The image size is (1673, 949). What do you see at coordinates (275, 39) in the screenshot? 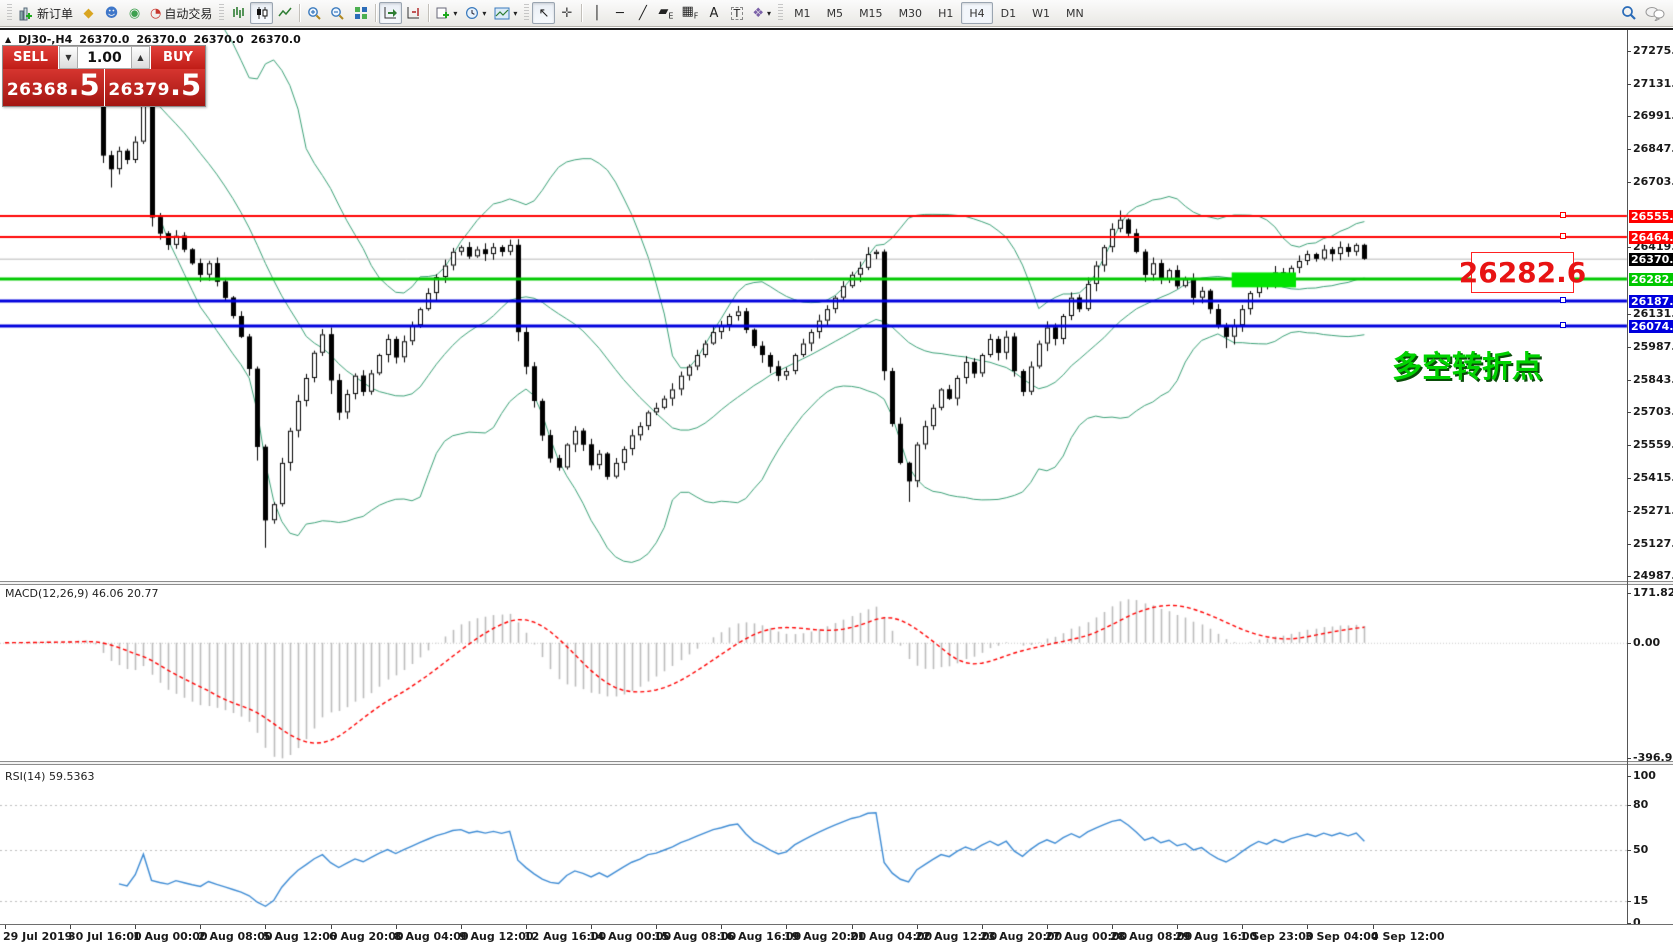
I see `ohlc-close: 26370.0` at bounding box center [275, 39].